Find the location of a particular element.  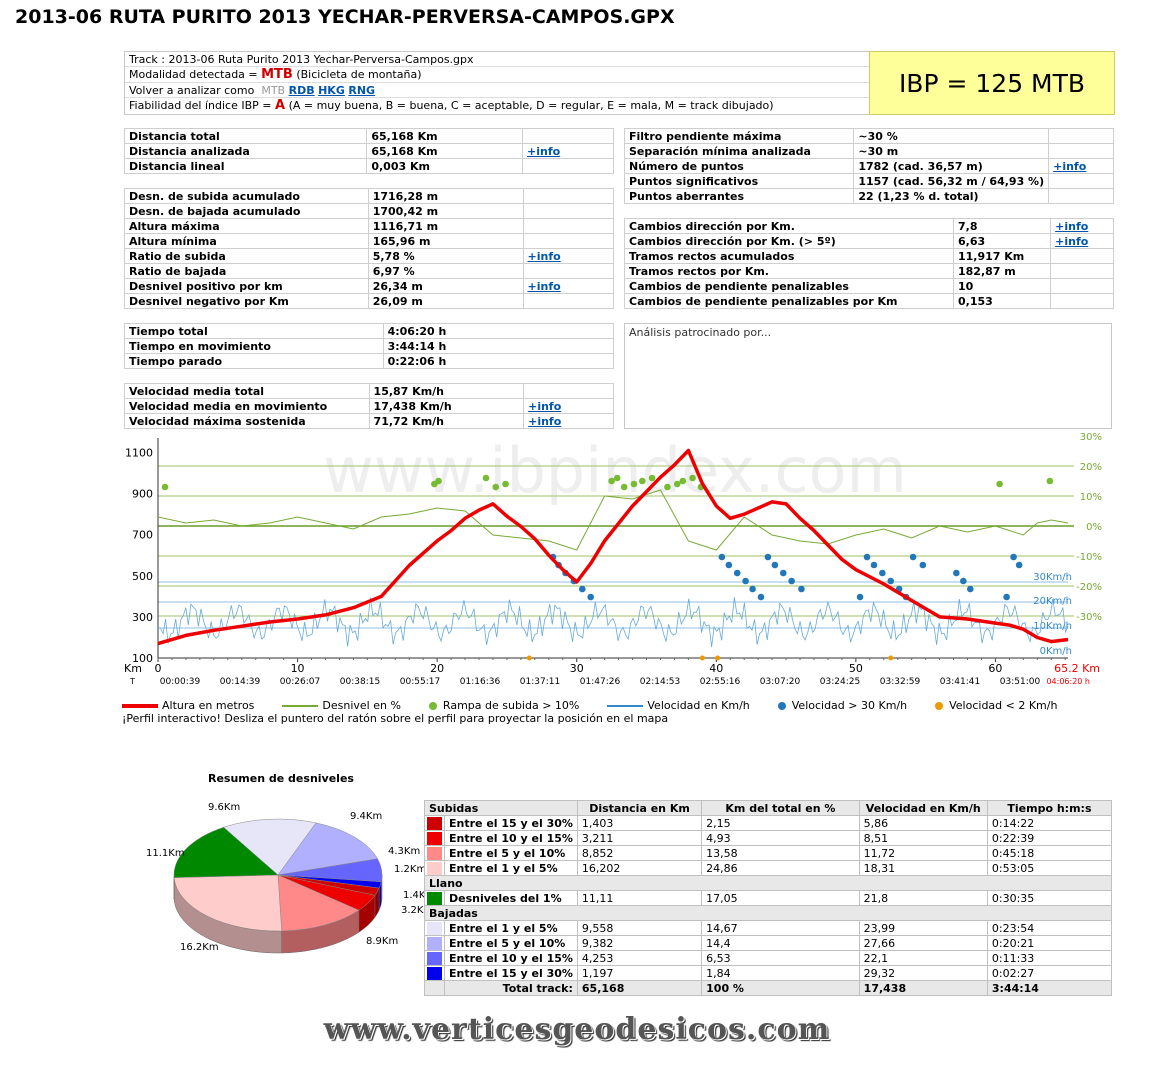

reanalyze-hkg-link: HKG is located at coordinates (331, 90).